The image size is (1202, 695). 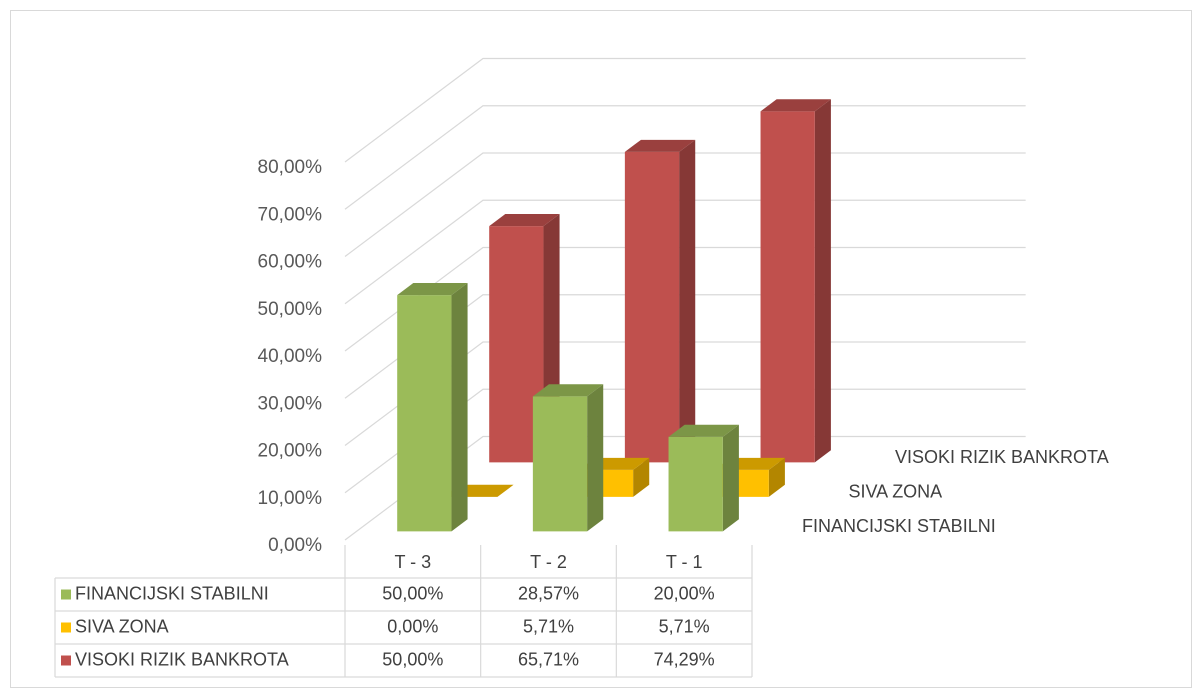 What do you see at coordinates (290, 214) in the screenshot?
I see `y-tick-label: 70,00%` at bounding box center [290, 214].